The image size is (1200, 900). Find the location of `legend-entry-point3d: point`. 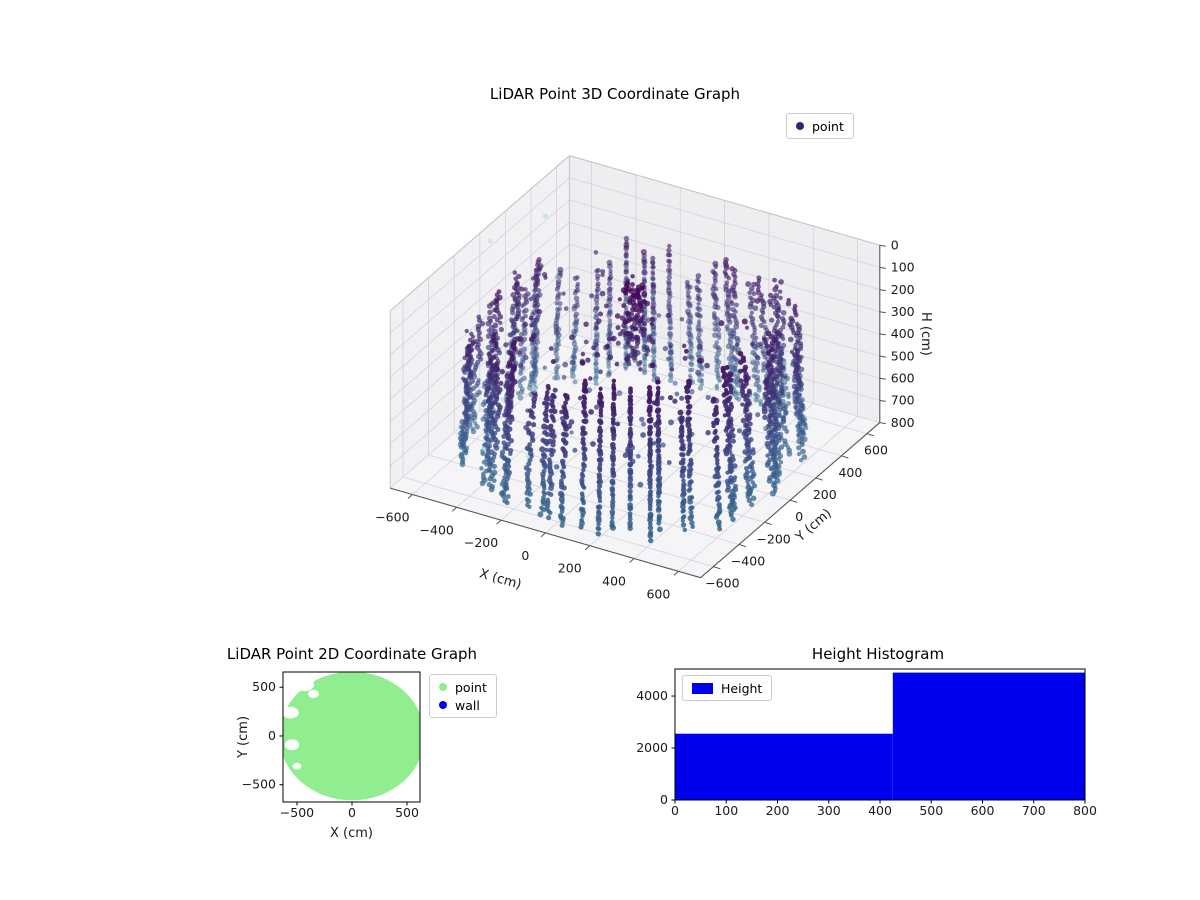

legend-entry-point3d: point is located at coordinates (820, 126).